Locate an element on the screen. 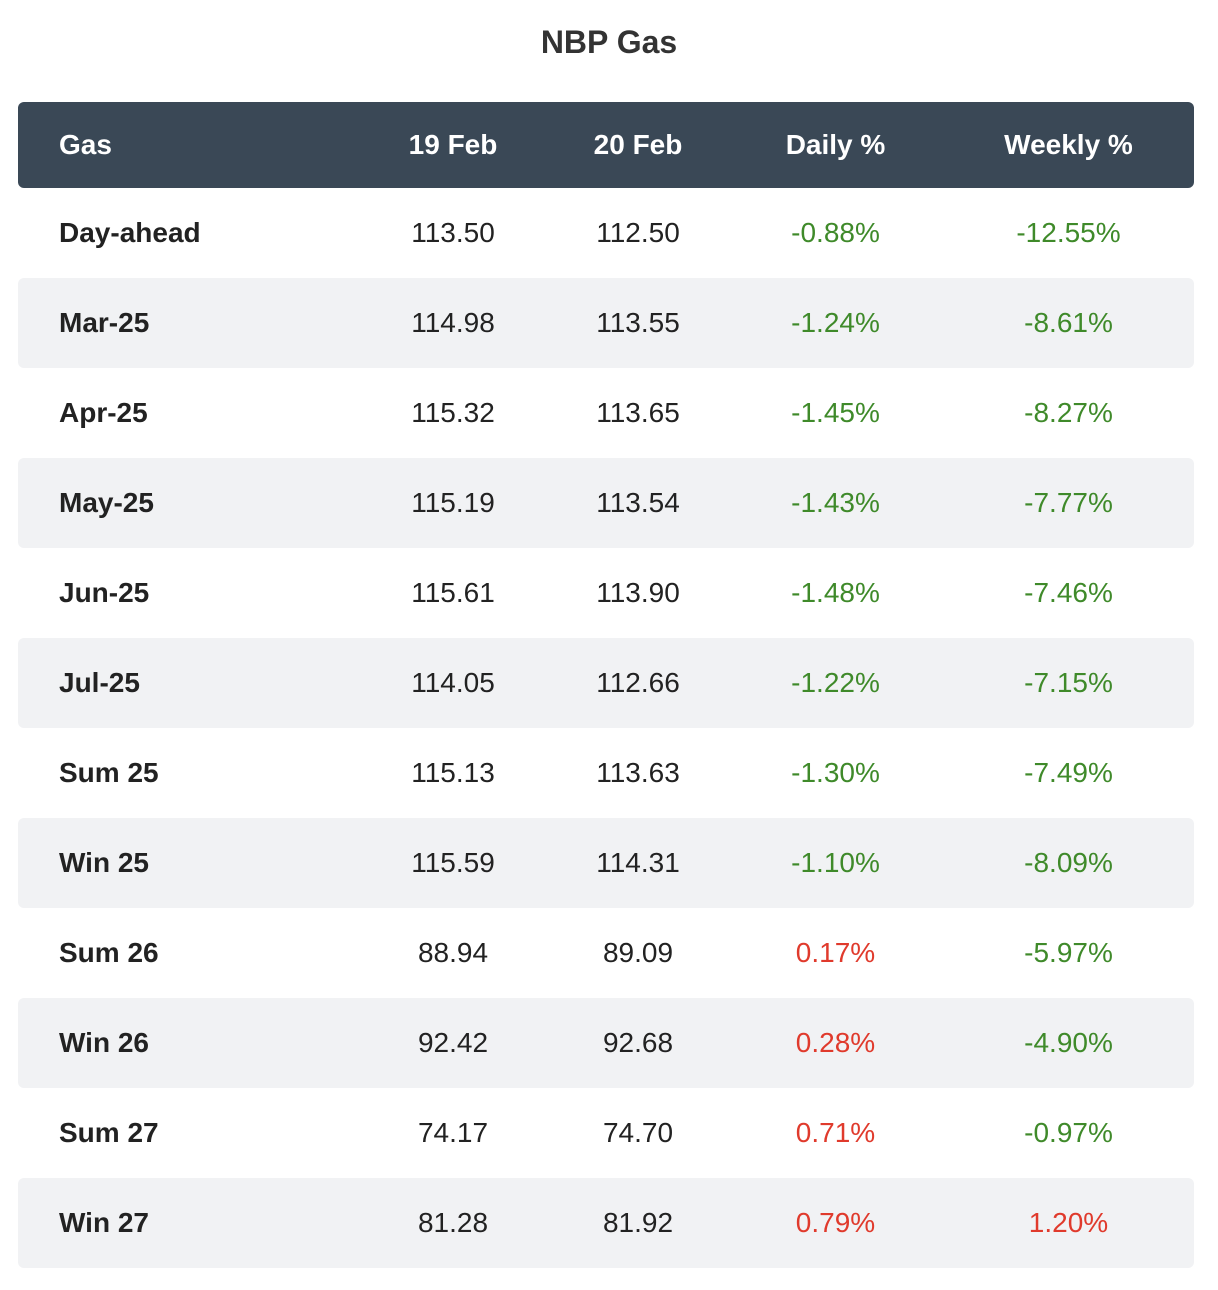 The image size is (1218, 1290). cell-20-feb: 92.68 is located at coordinates (638, 1042).